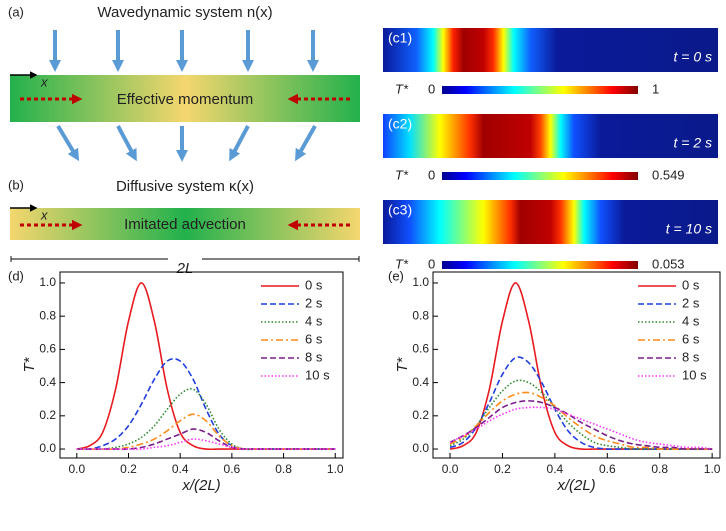  I want to click on panel-label: (c2), so click(400, 124).